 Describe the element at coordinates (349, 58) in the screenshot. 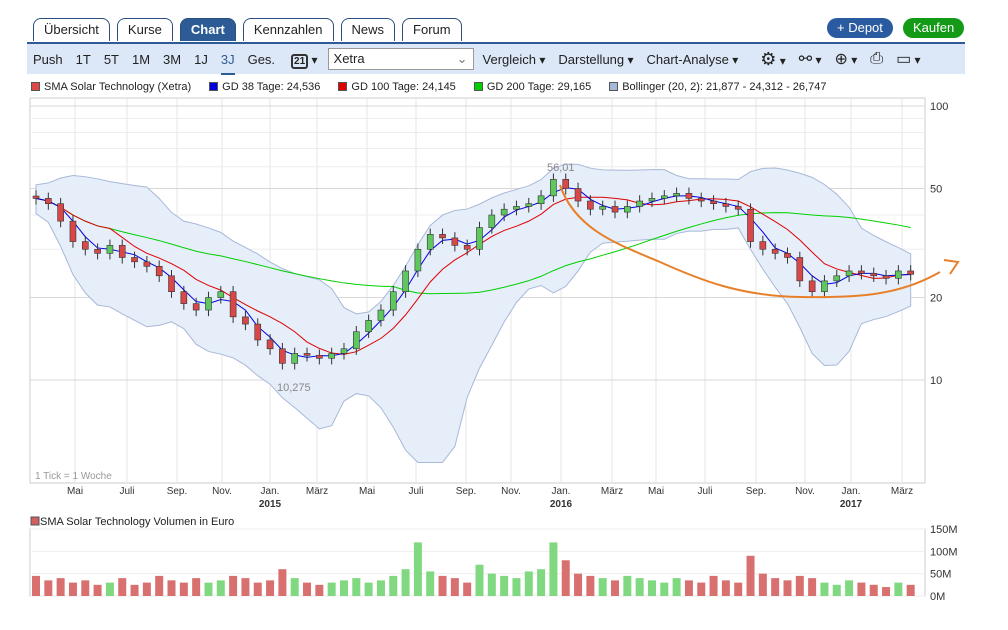

I see `exchange-value: Xetra` at that location.